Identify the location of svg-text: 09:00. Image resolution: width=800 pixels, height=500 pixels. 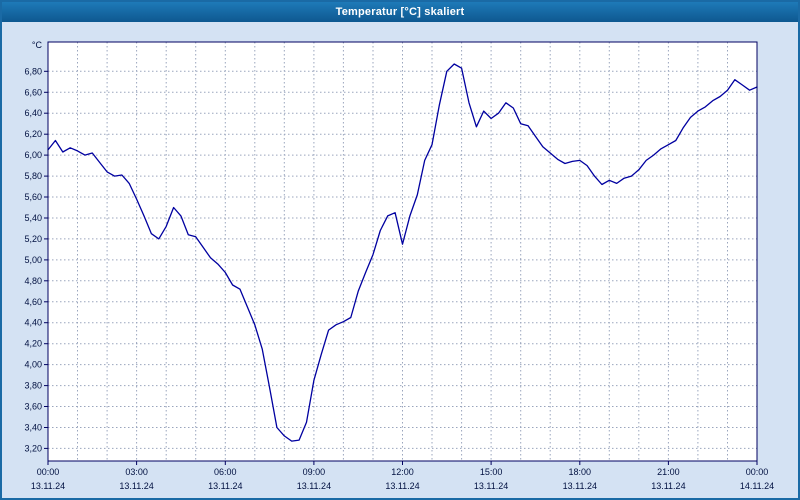
(314, 472).